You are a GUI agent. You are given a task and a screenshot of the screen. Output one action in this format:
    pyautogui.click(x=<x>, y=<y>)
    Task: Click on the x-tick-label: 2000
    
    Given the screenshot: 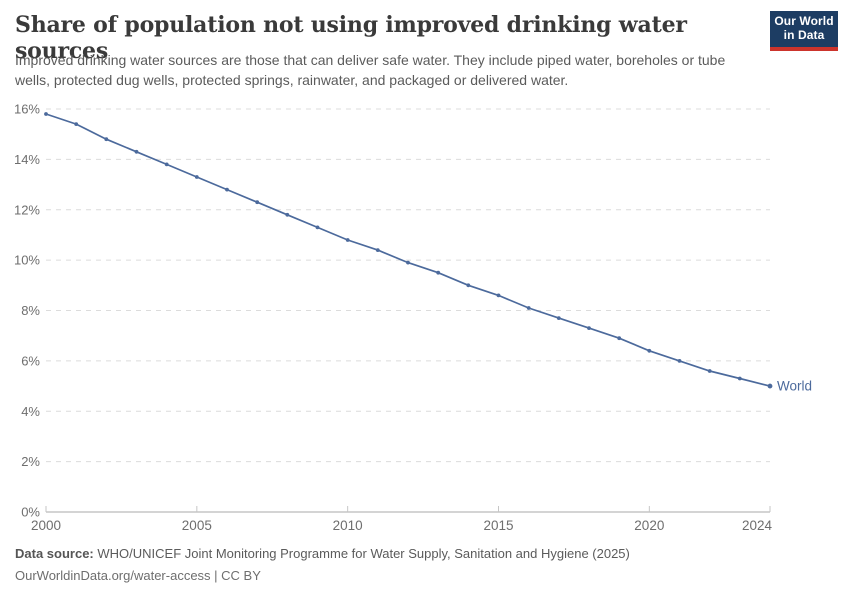 What is the action you would take?
    pyautogui.click(x=46, y=525)
    